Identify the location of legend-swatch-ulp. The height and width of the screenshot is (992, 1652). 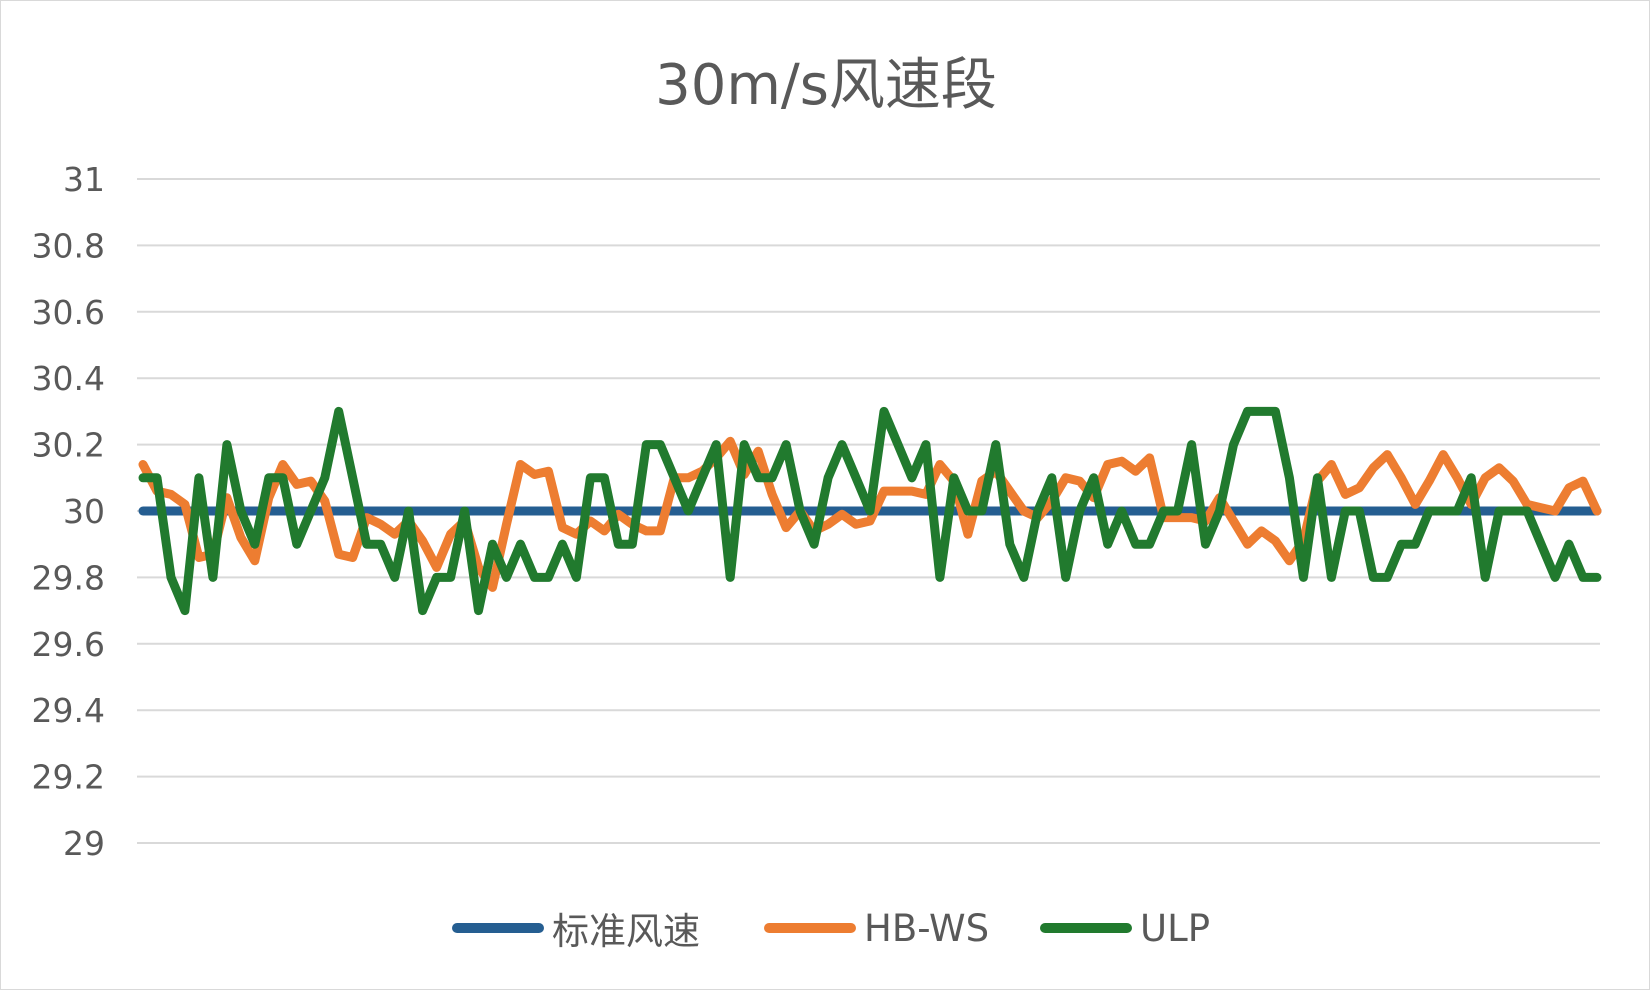
(1086, 928).